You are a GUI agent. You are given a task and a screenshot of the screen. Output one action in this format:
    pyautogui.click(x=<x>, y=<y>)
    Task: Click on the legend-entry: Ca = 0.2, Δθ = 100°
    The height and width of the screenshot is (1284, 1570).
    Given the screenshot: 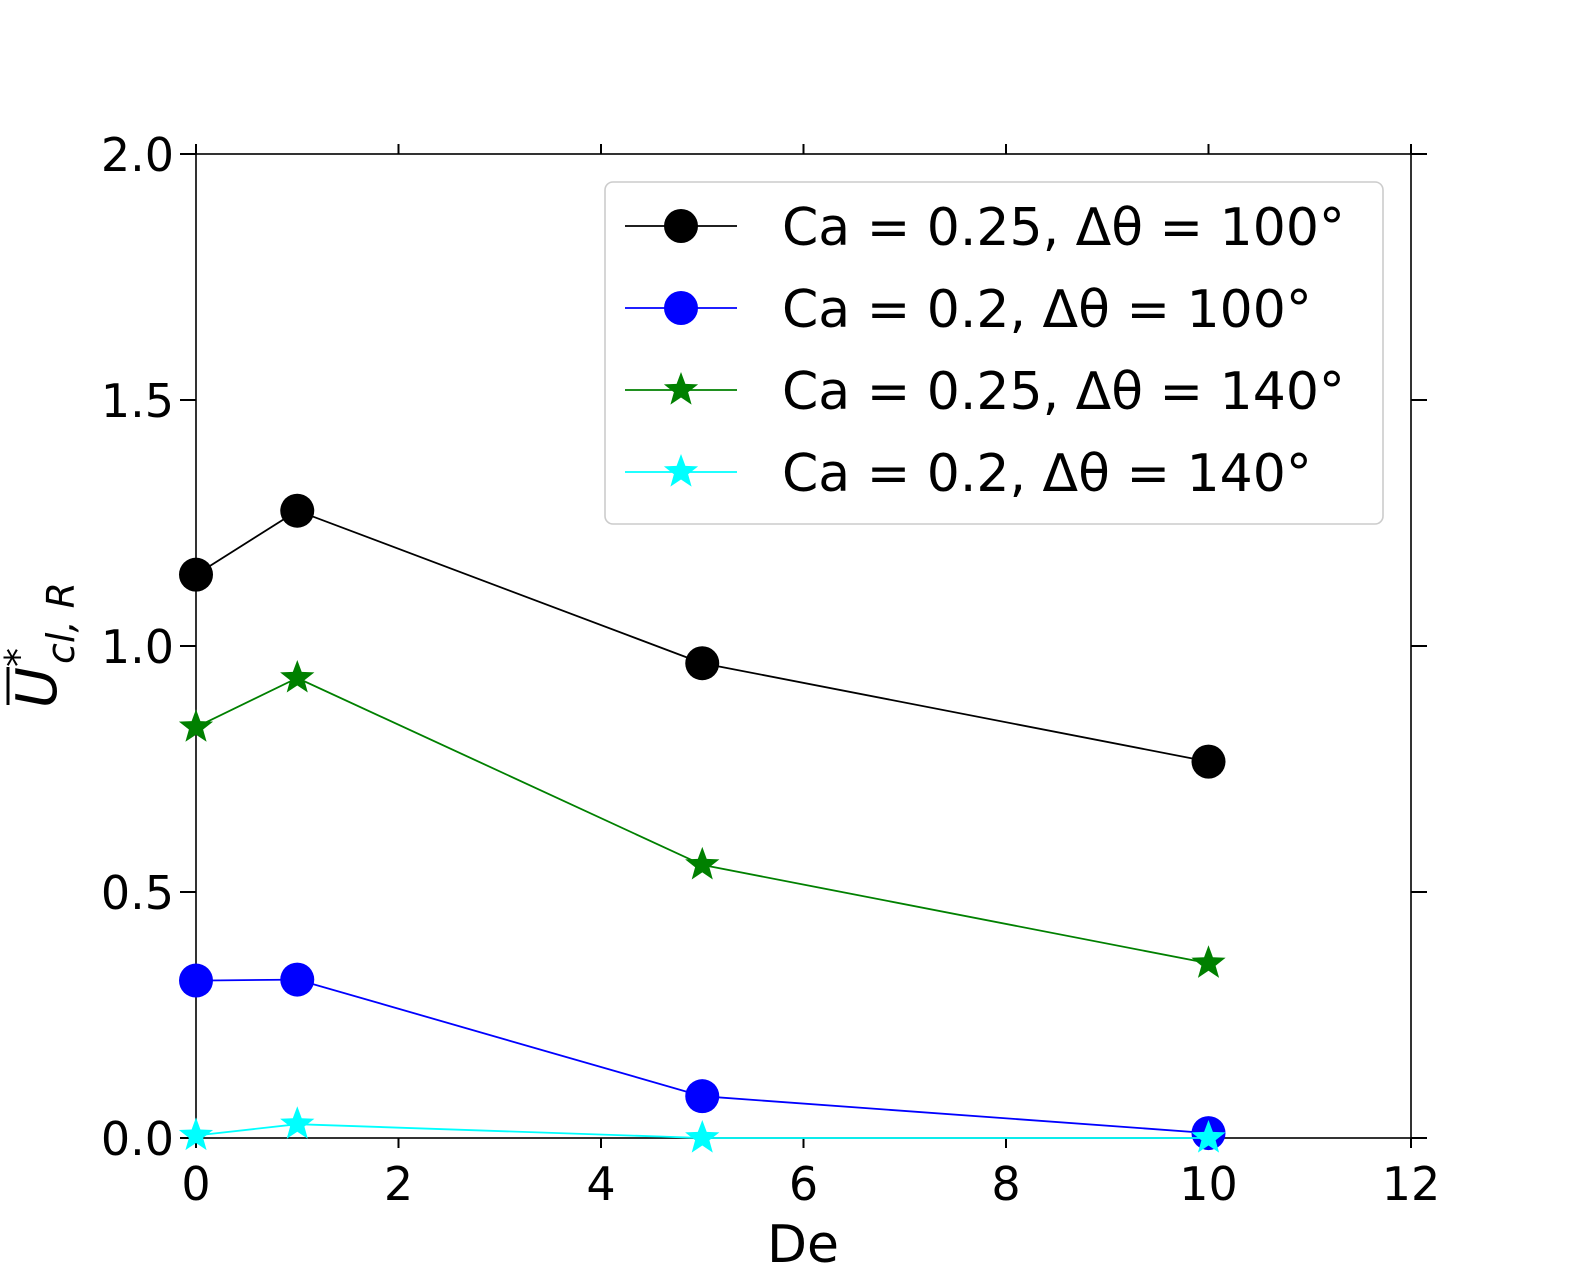 What is the action you would take?
    pyautogui.click(x=968, y=310)
    